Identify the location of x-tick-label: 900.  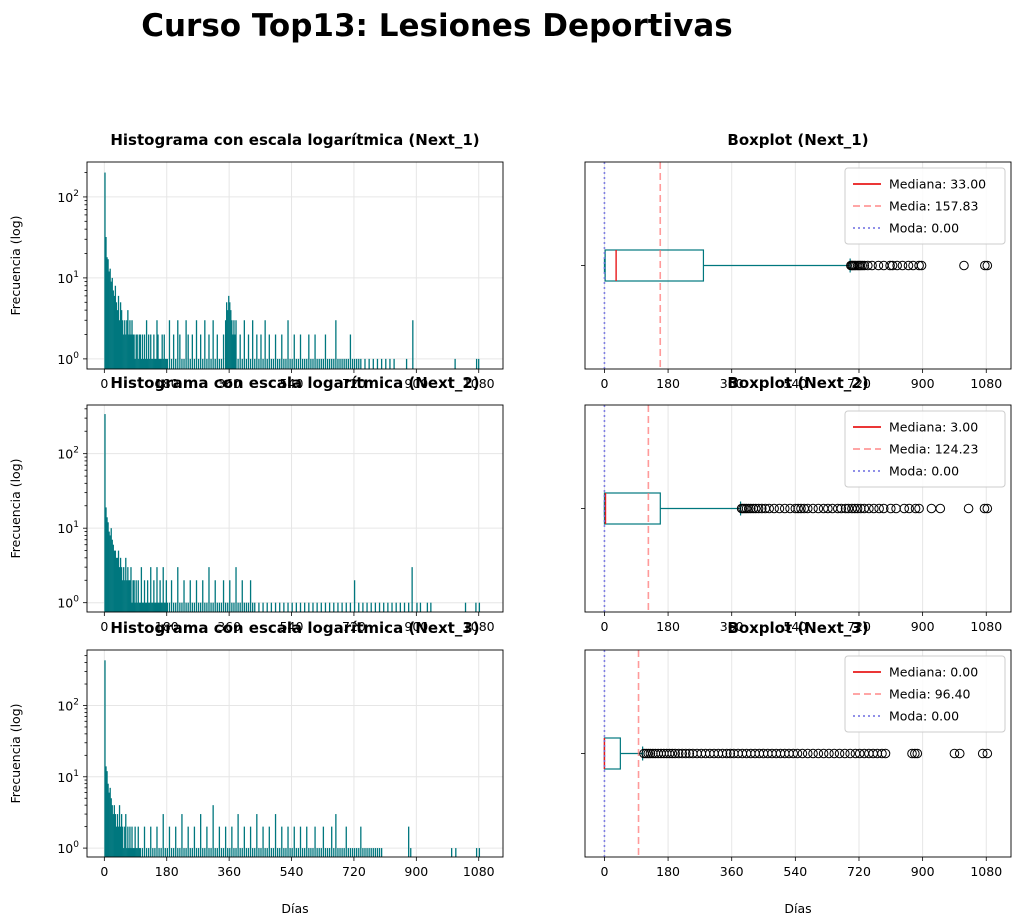
(416, 626).